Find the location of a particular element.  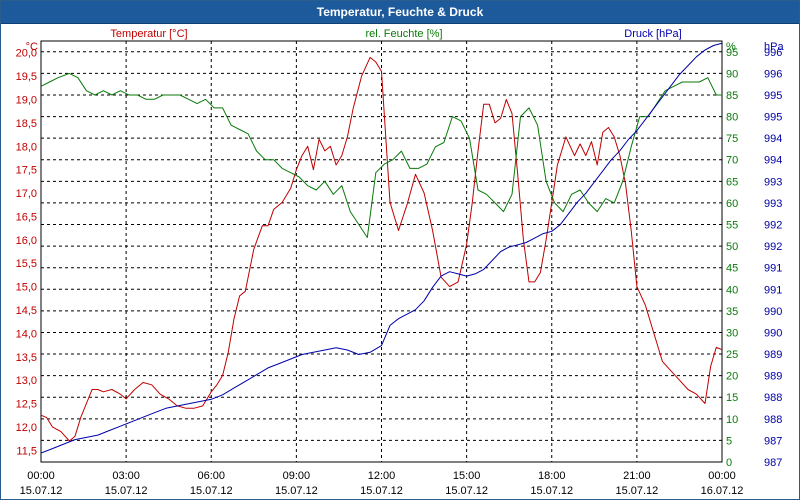

x-tick-time-label: 18:00 is located at coordinates (552, 476).